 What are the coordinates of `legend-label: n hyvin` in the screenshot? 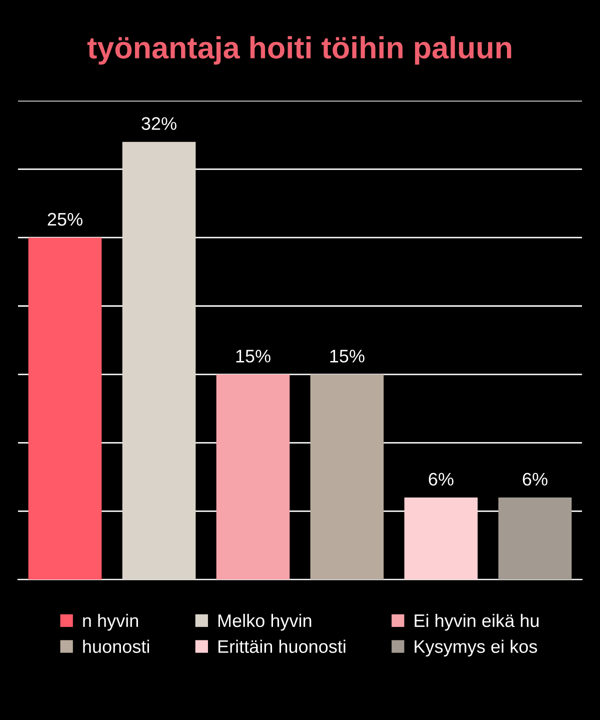 It's located at (110, 622).